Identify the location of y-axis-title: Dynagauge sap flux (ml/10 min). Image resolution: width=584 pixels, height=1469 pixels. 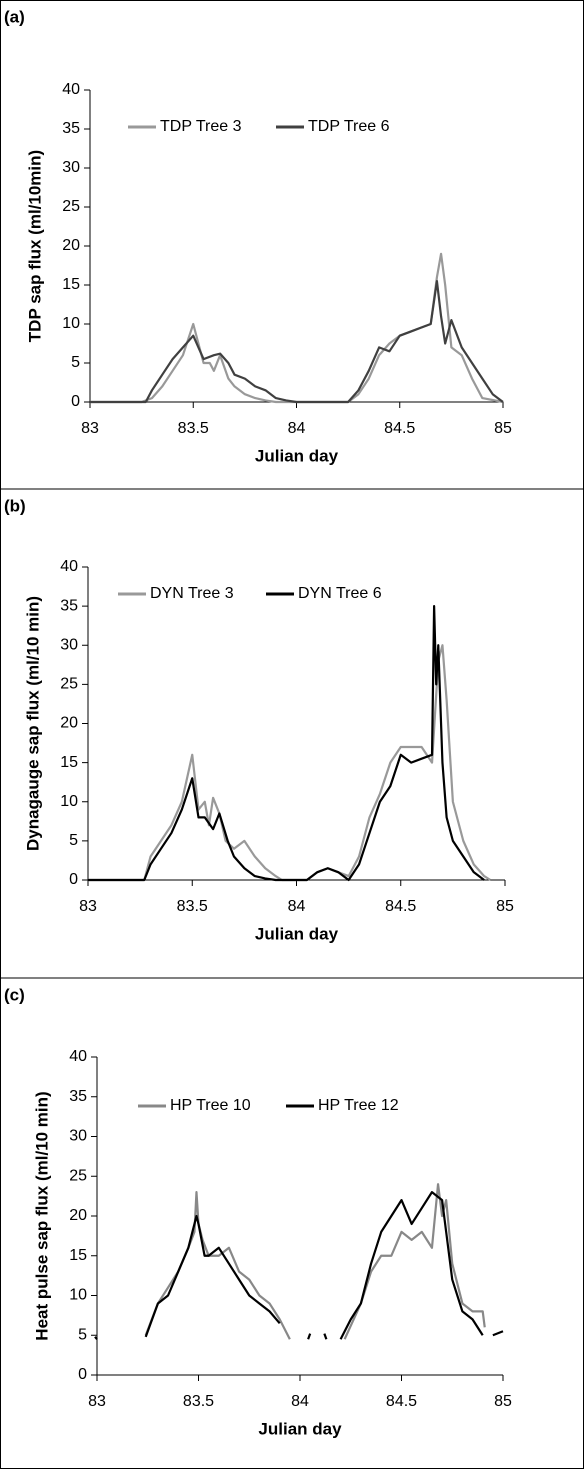
(32, 723).